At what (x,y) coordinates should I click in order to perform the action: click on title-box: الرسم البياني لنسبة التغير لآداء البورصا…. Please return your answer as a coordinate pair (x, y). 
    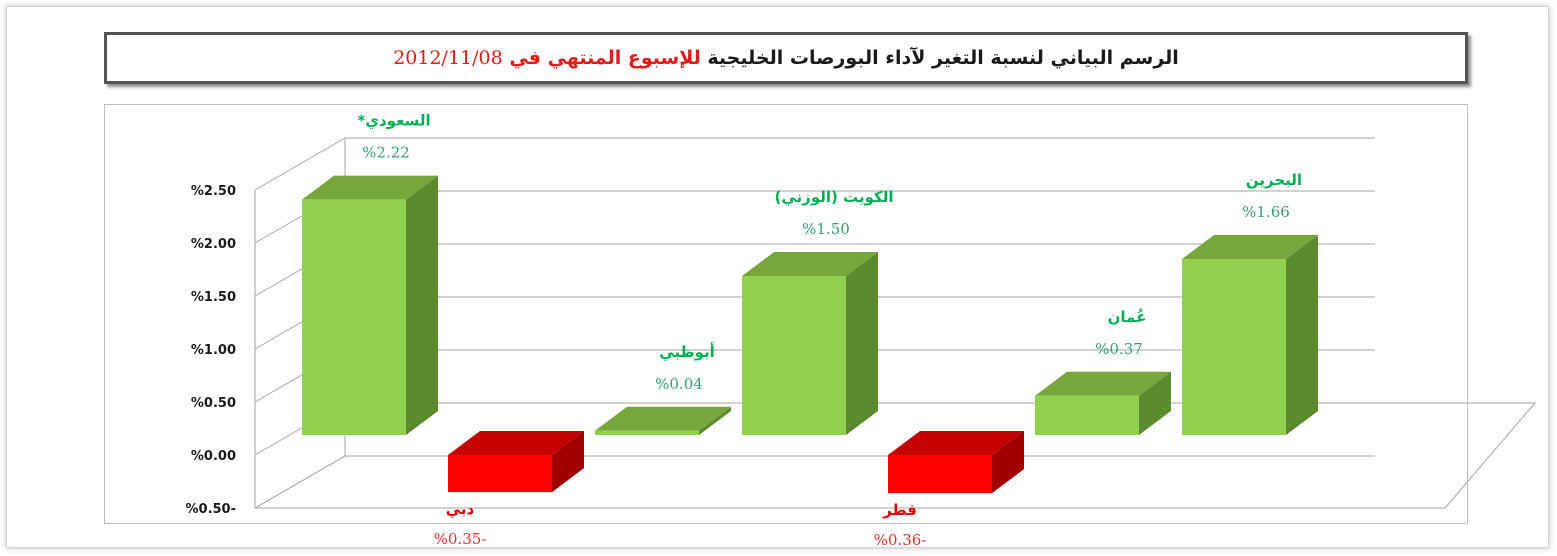
    Looking at the image, I should click on (786, 58).